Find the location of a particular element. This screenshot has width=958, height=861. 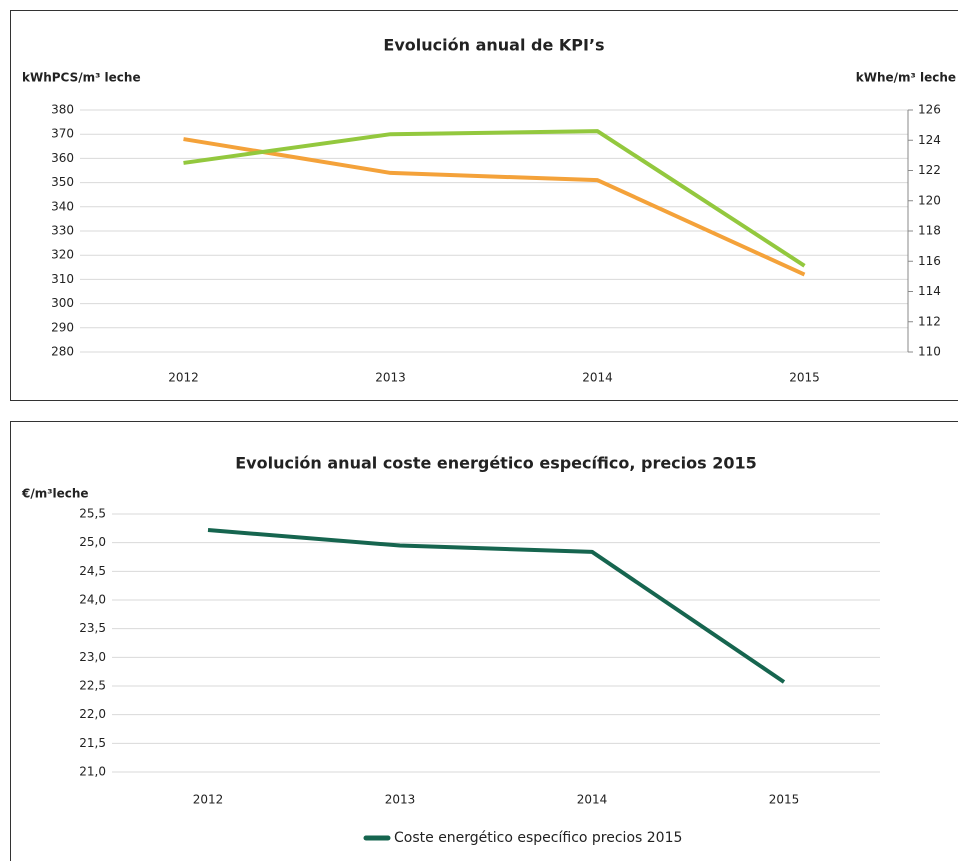

y-tick-label: 23,5 is located at coordinates (92, 628).